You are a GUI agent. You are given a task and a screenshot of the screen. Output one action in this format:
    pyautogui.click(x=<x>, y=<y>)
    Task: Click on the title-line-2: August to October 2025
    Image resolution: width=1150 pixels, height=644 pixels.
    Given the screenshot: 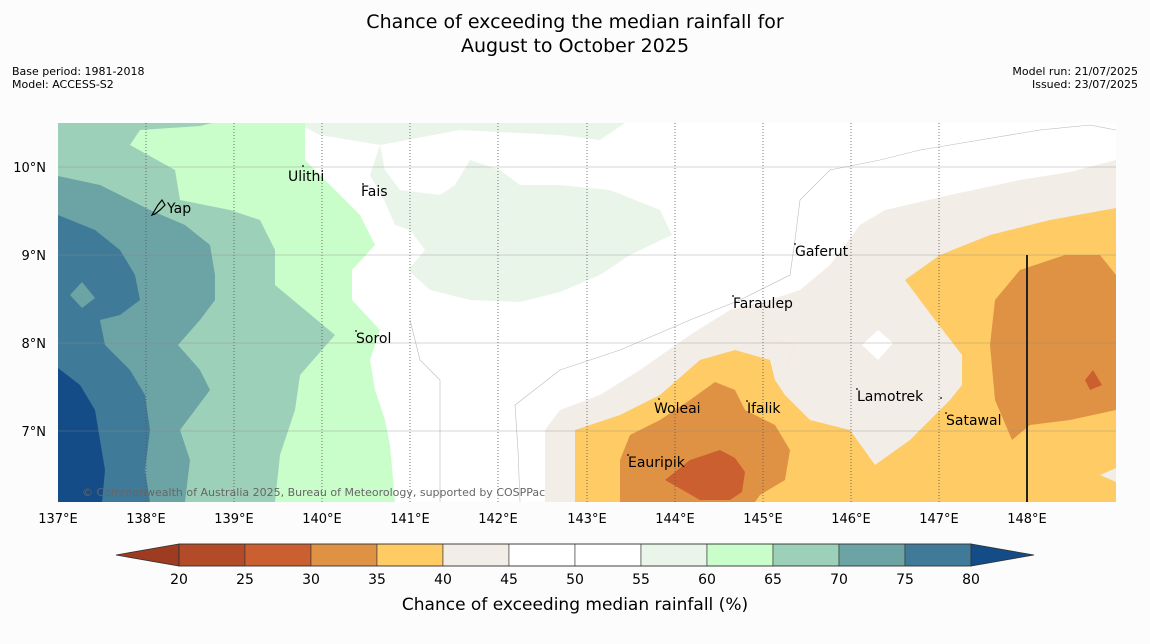 What is the action you would take?
    pyautogui.click(x=575, y=46)
    